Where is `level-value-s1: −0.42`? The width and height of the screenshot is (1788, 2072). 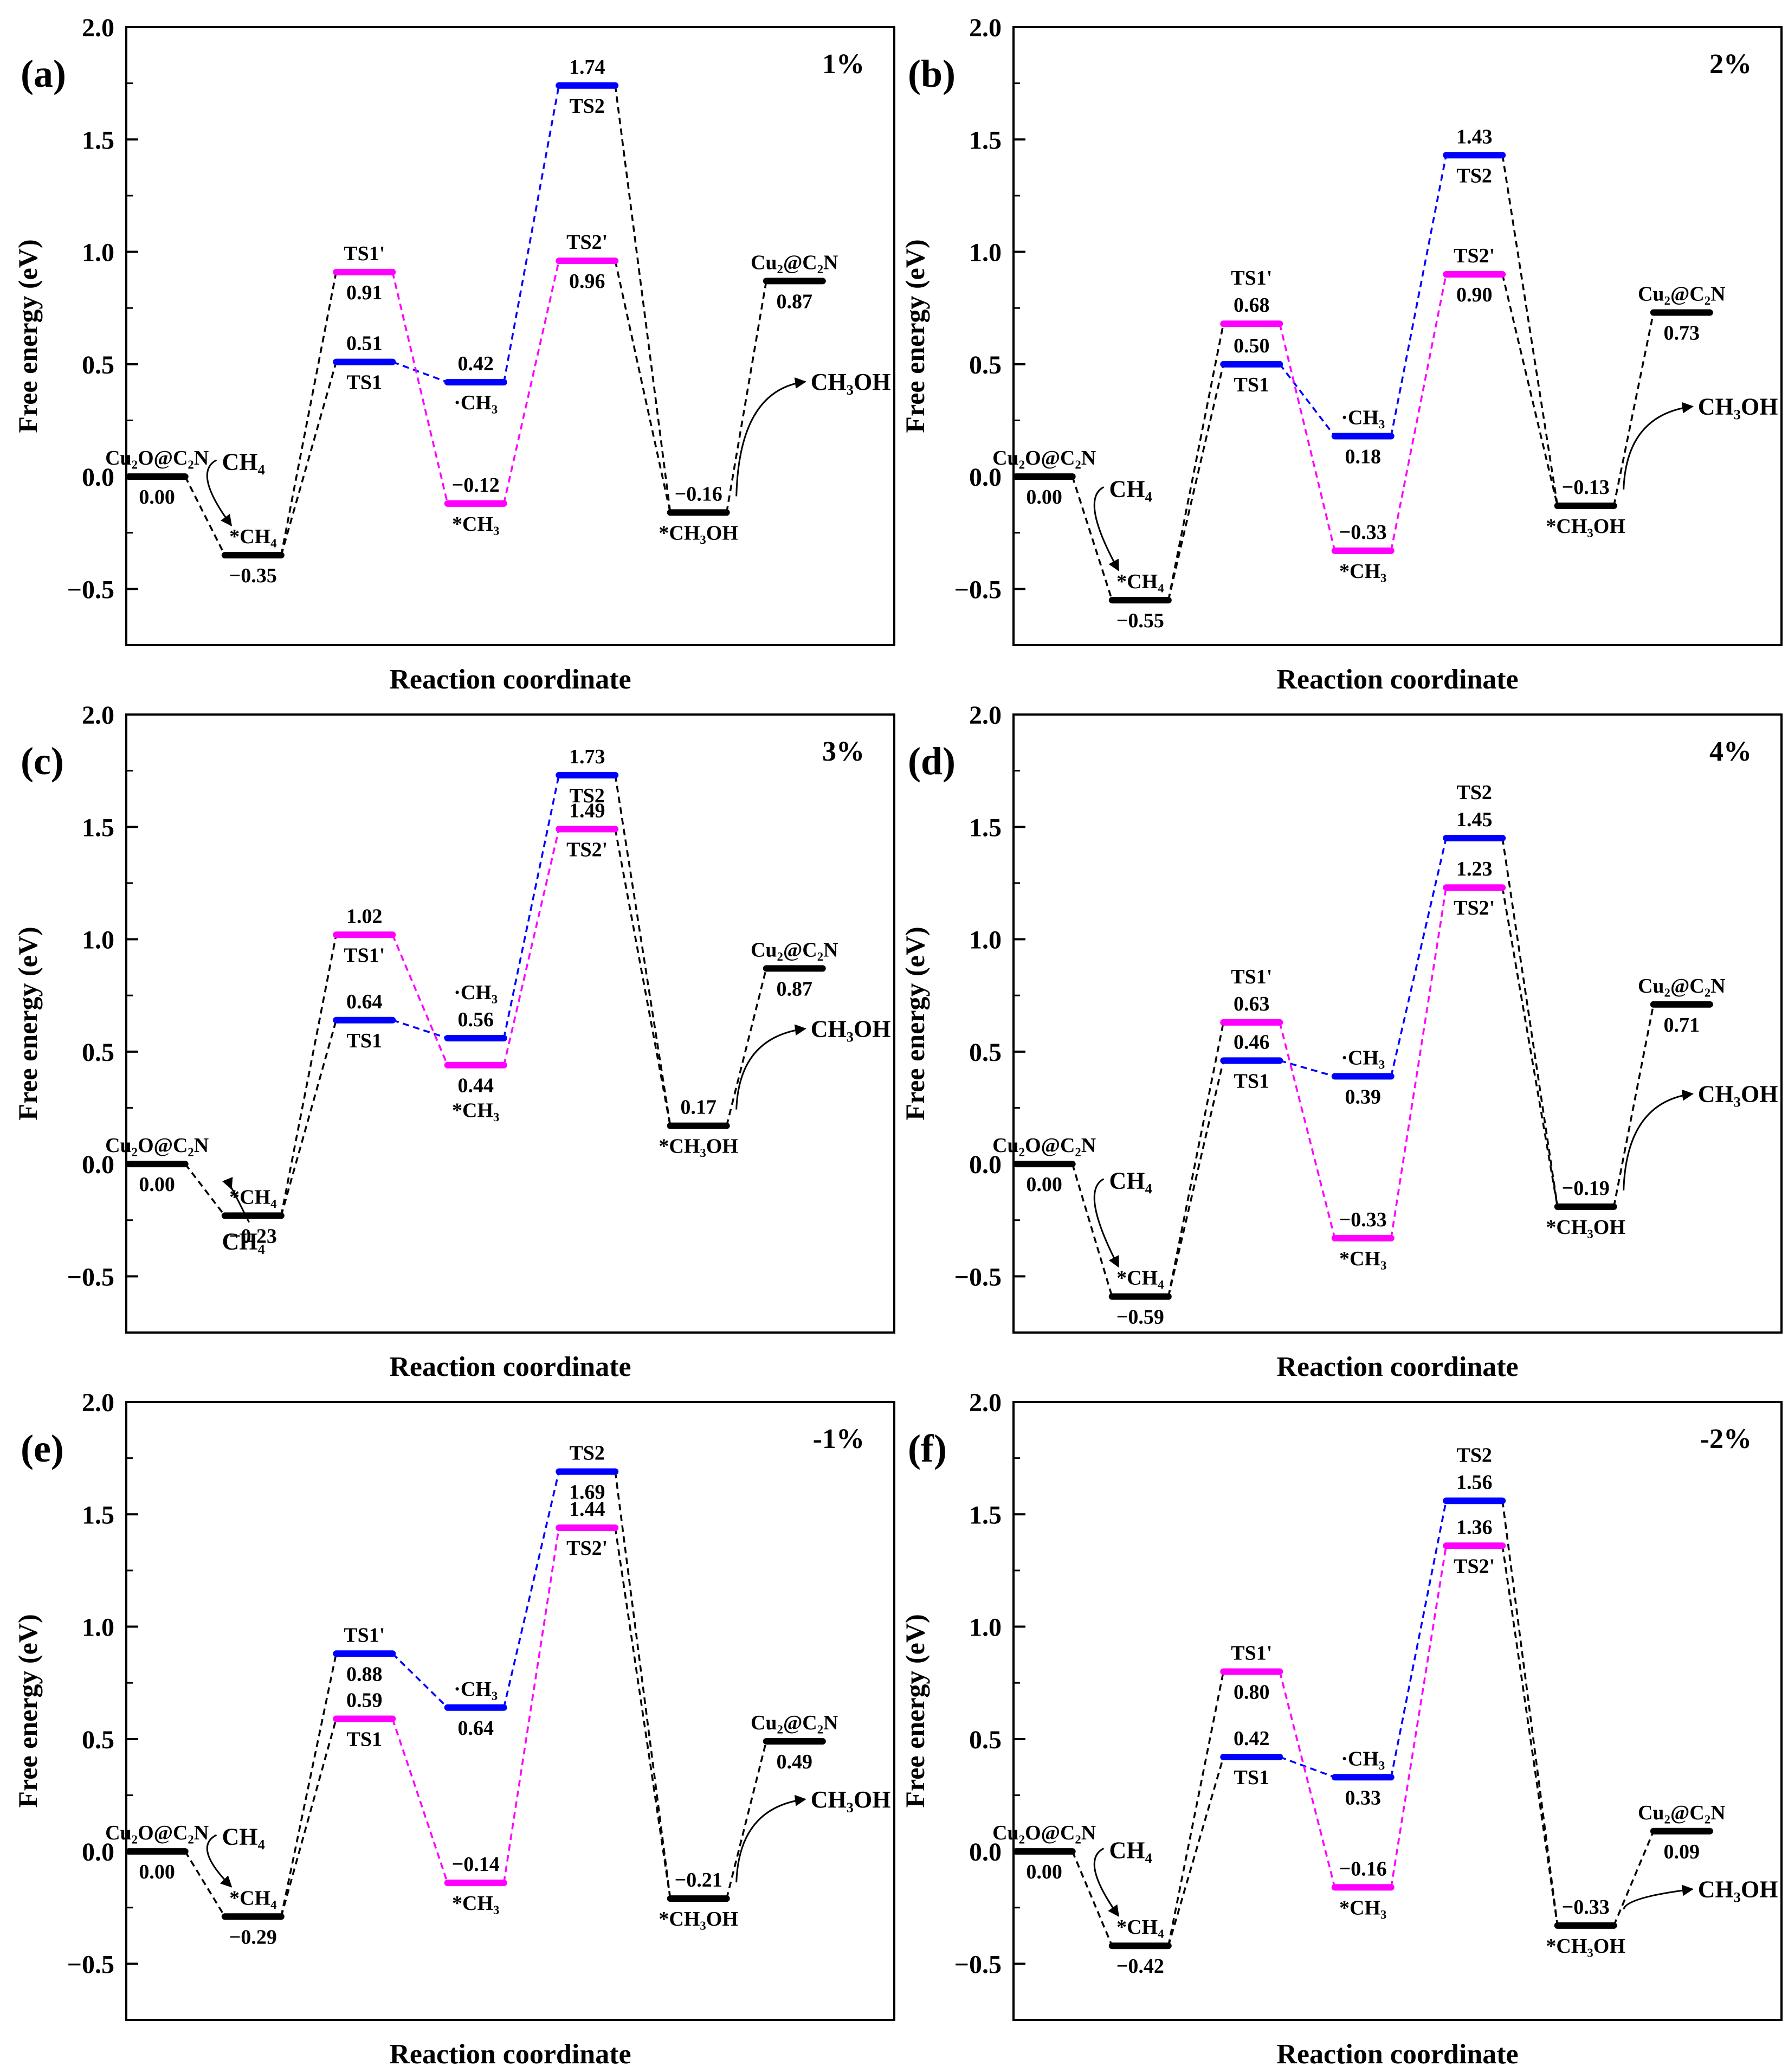 level-value-s1: −0.42 is located at coordinates (1140, 1966).